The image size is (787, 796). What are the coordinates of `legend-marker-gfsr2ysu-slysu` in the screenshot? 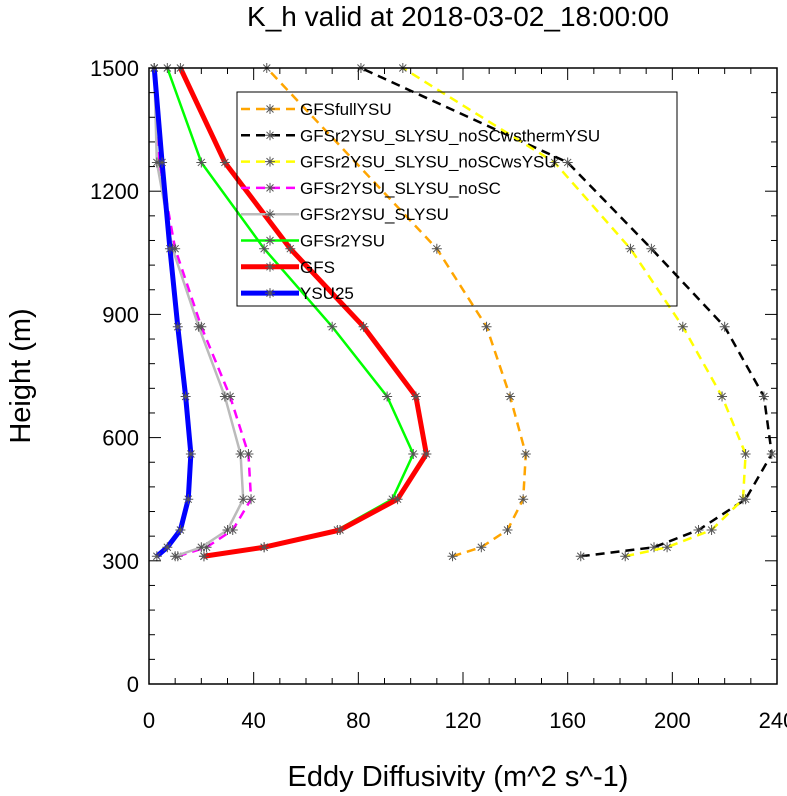 It's located at (270, 214).